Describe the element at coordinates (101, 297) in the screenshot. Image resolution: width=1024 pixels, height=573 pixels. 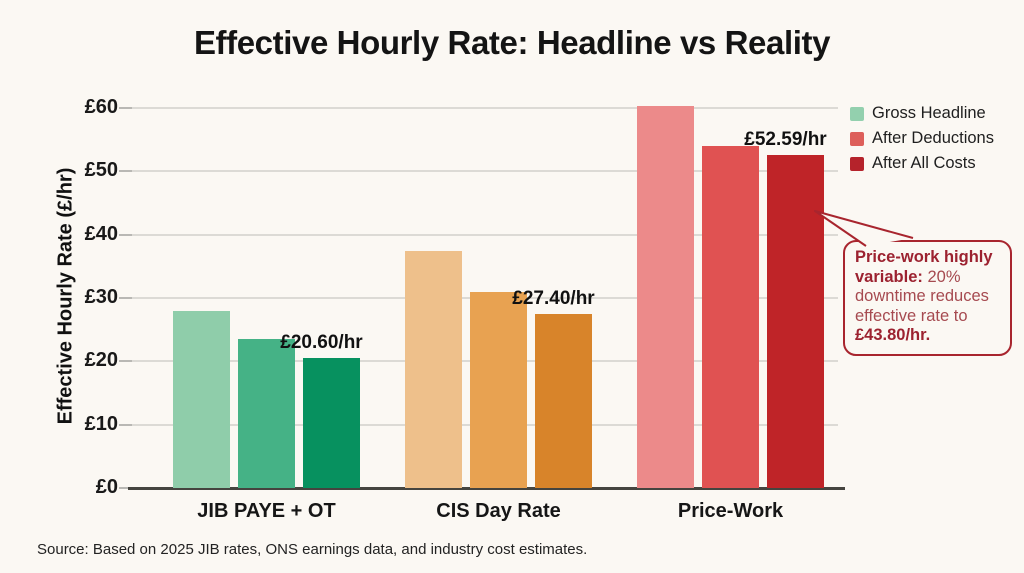
I see `y-tick-label-30: £30` at that location.